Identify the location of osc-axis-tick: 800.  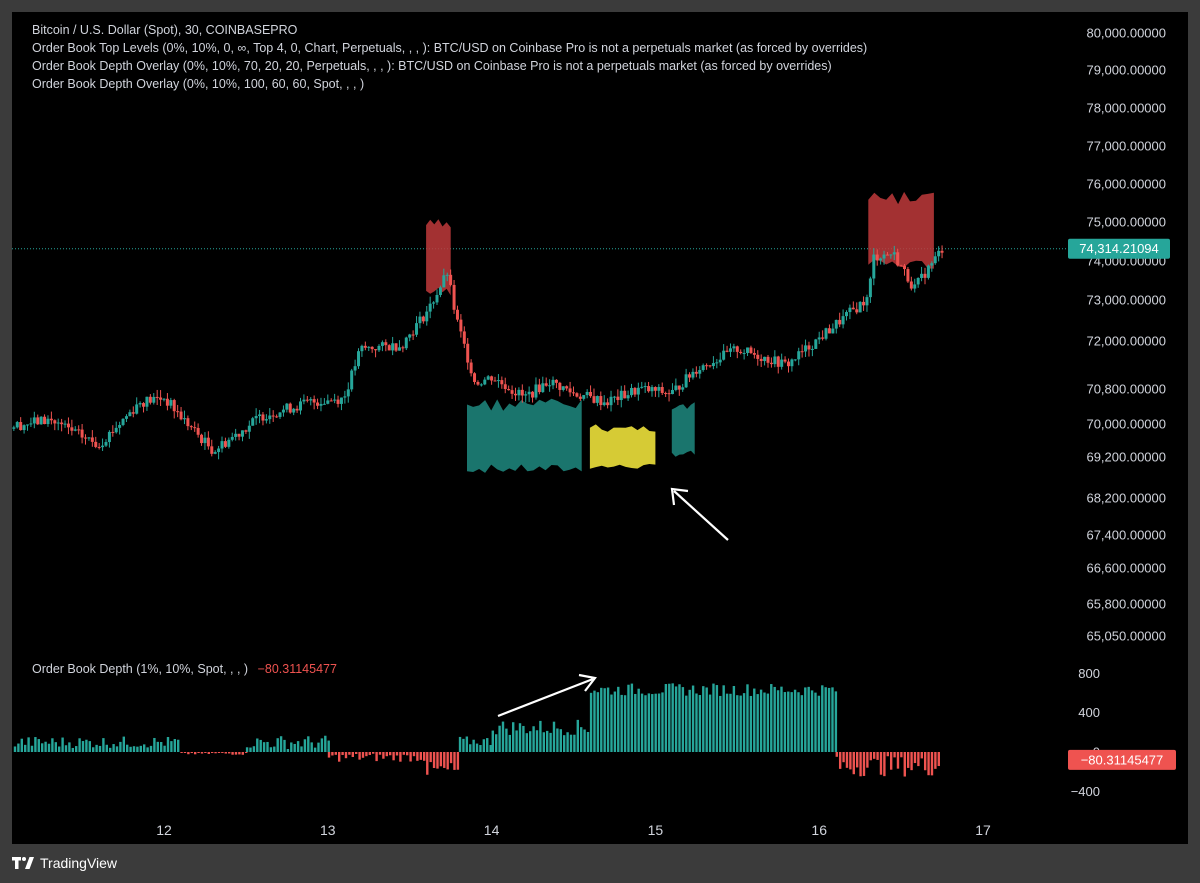
(1089, 673).